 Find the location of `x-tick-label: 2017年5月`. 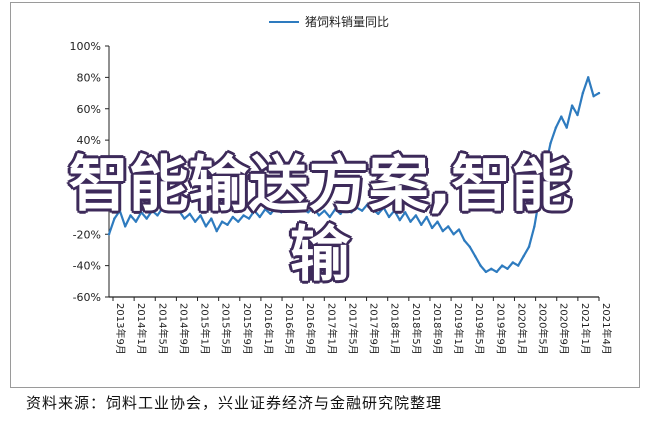

x-tick-label: 2017年5月 is located at coordinates (352, 329).